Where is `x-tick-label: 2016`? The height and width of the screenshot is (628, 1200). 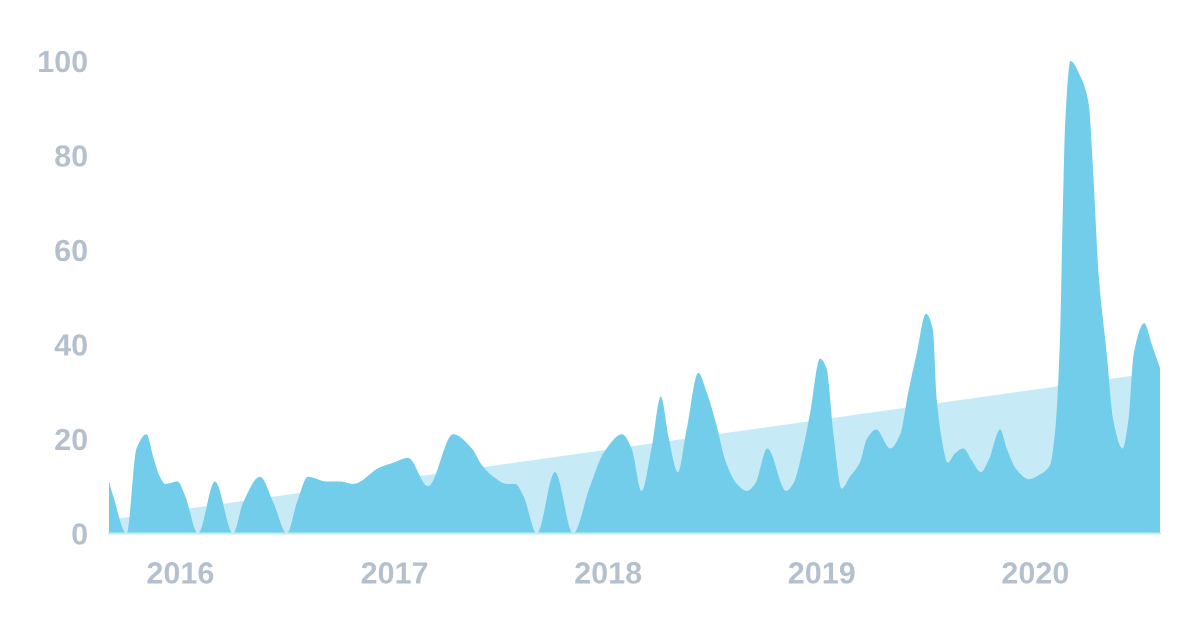 x-tick-label: 2016 is located at coordinates (180, 573).